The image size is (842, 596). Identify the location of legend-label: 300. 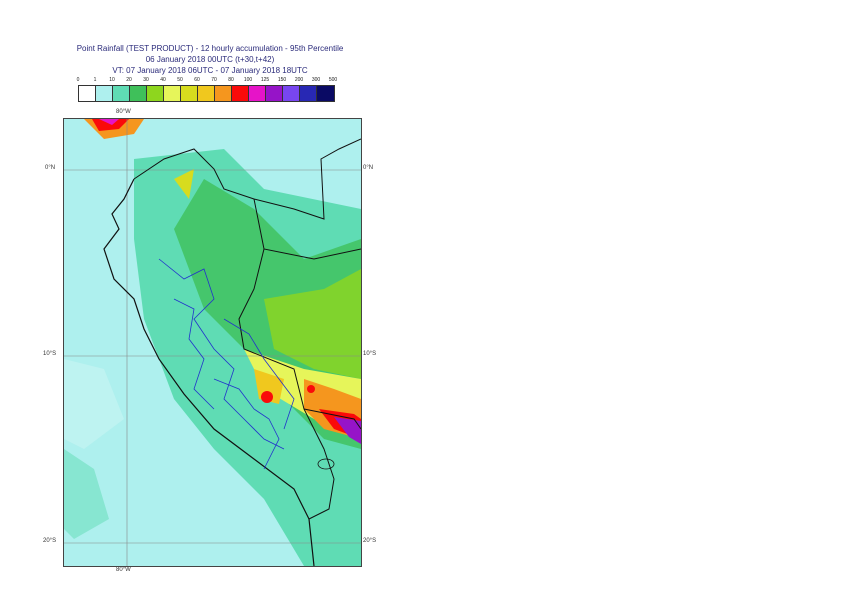
(316, 80).